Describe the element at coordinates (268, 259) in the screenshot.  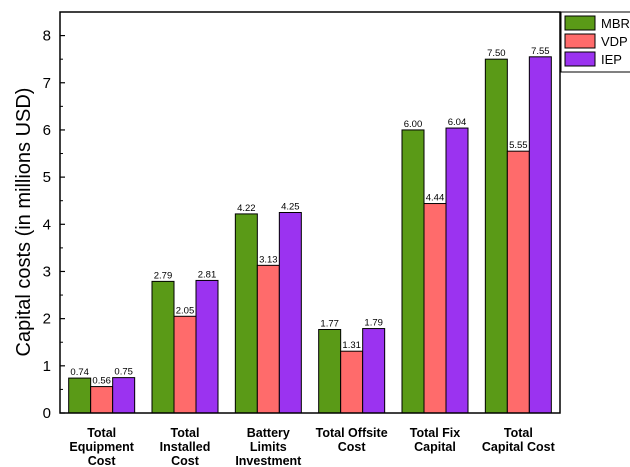
I see `data-label: 3.13` at that location.